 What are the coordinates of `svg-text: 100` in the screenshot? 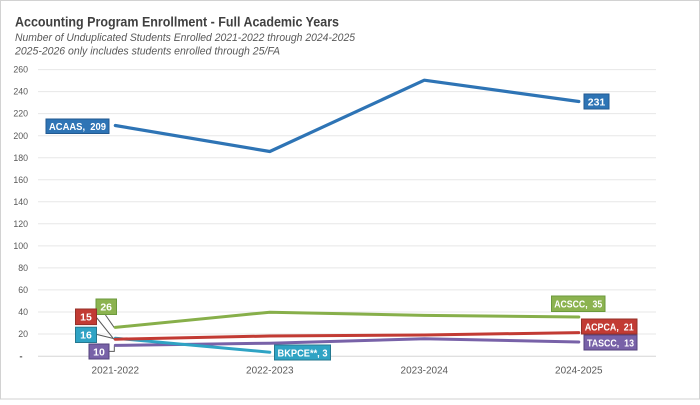 It's located at (20, 246).